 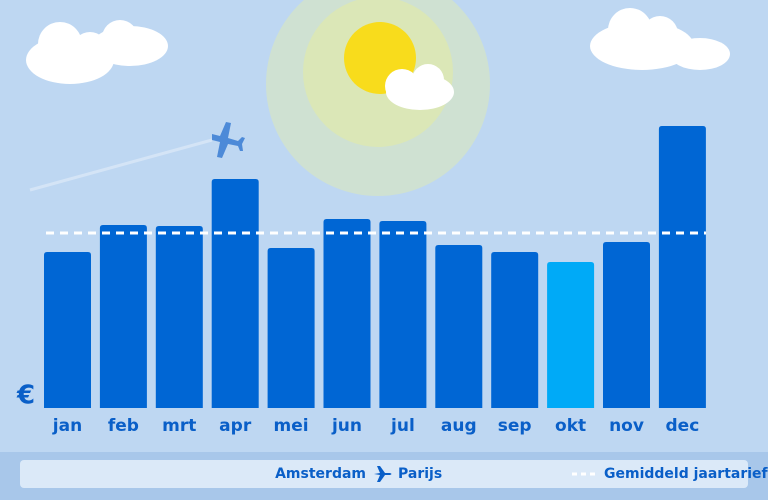 What do you see at coordinates (515, 426) in the screenshot?
I see `x-tick-label: sep` at bounding box center [515, 426].